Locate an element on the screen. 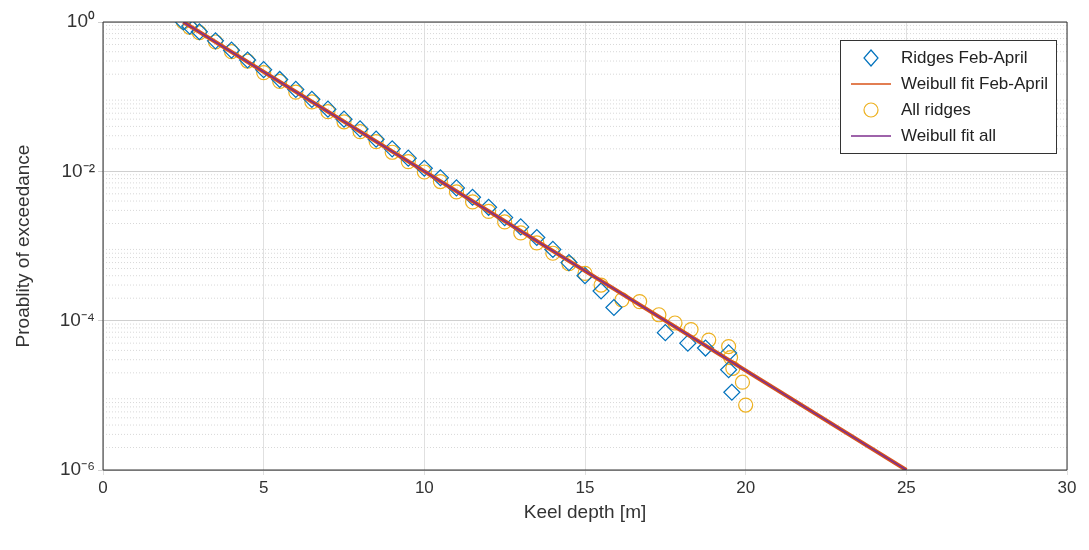 This screenshot has width=1089, height=550. y-tick-label: 10⁻⁴ is located at coordinates (77, 319).